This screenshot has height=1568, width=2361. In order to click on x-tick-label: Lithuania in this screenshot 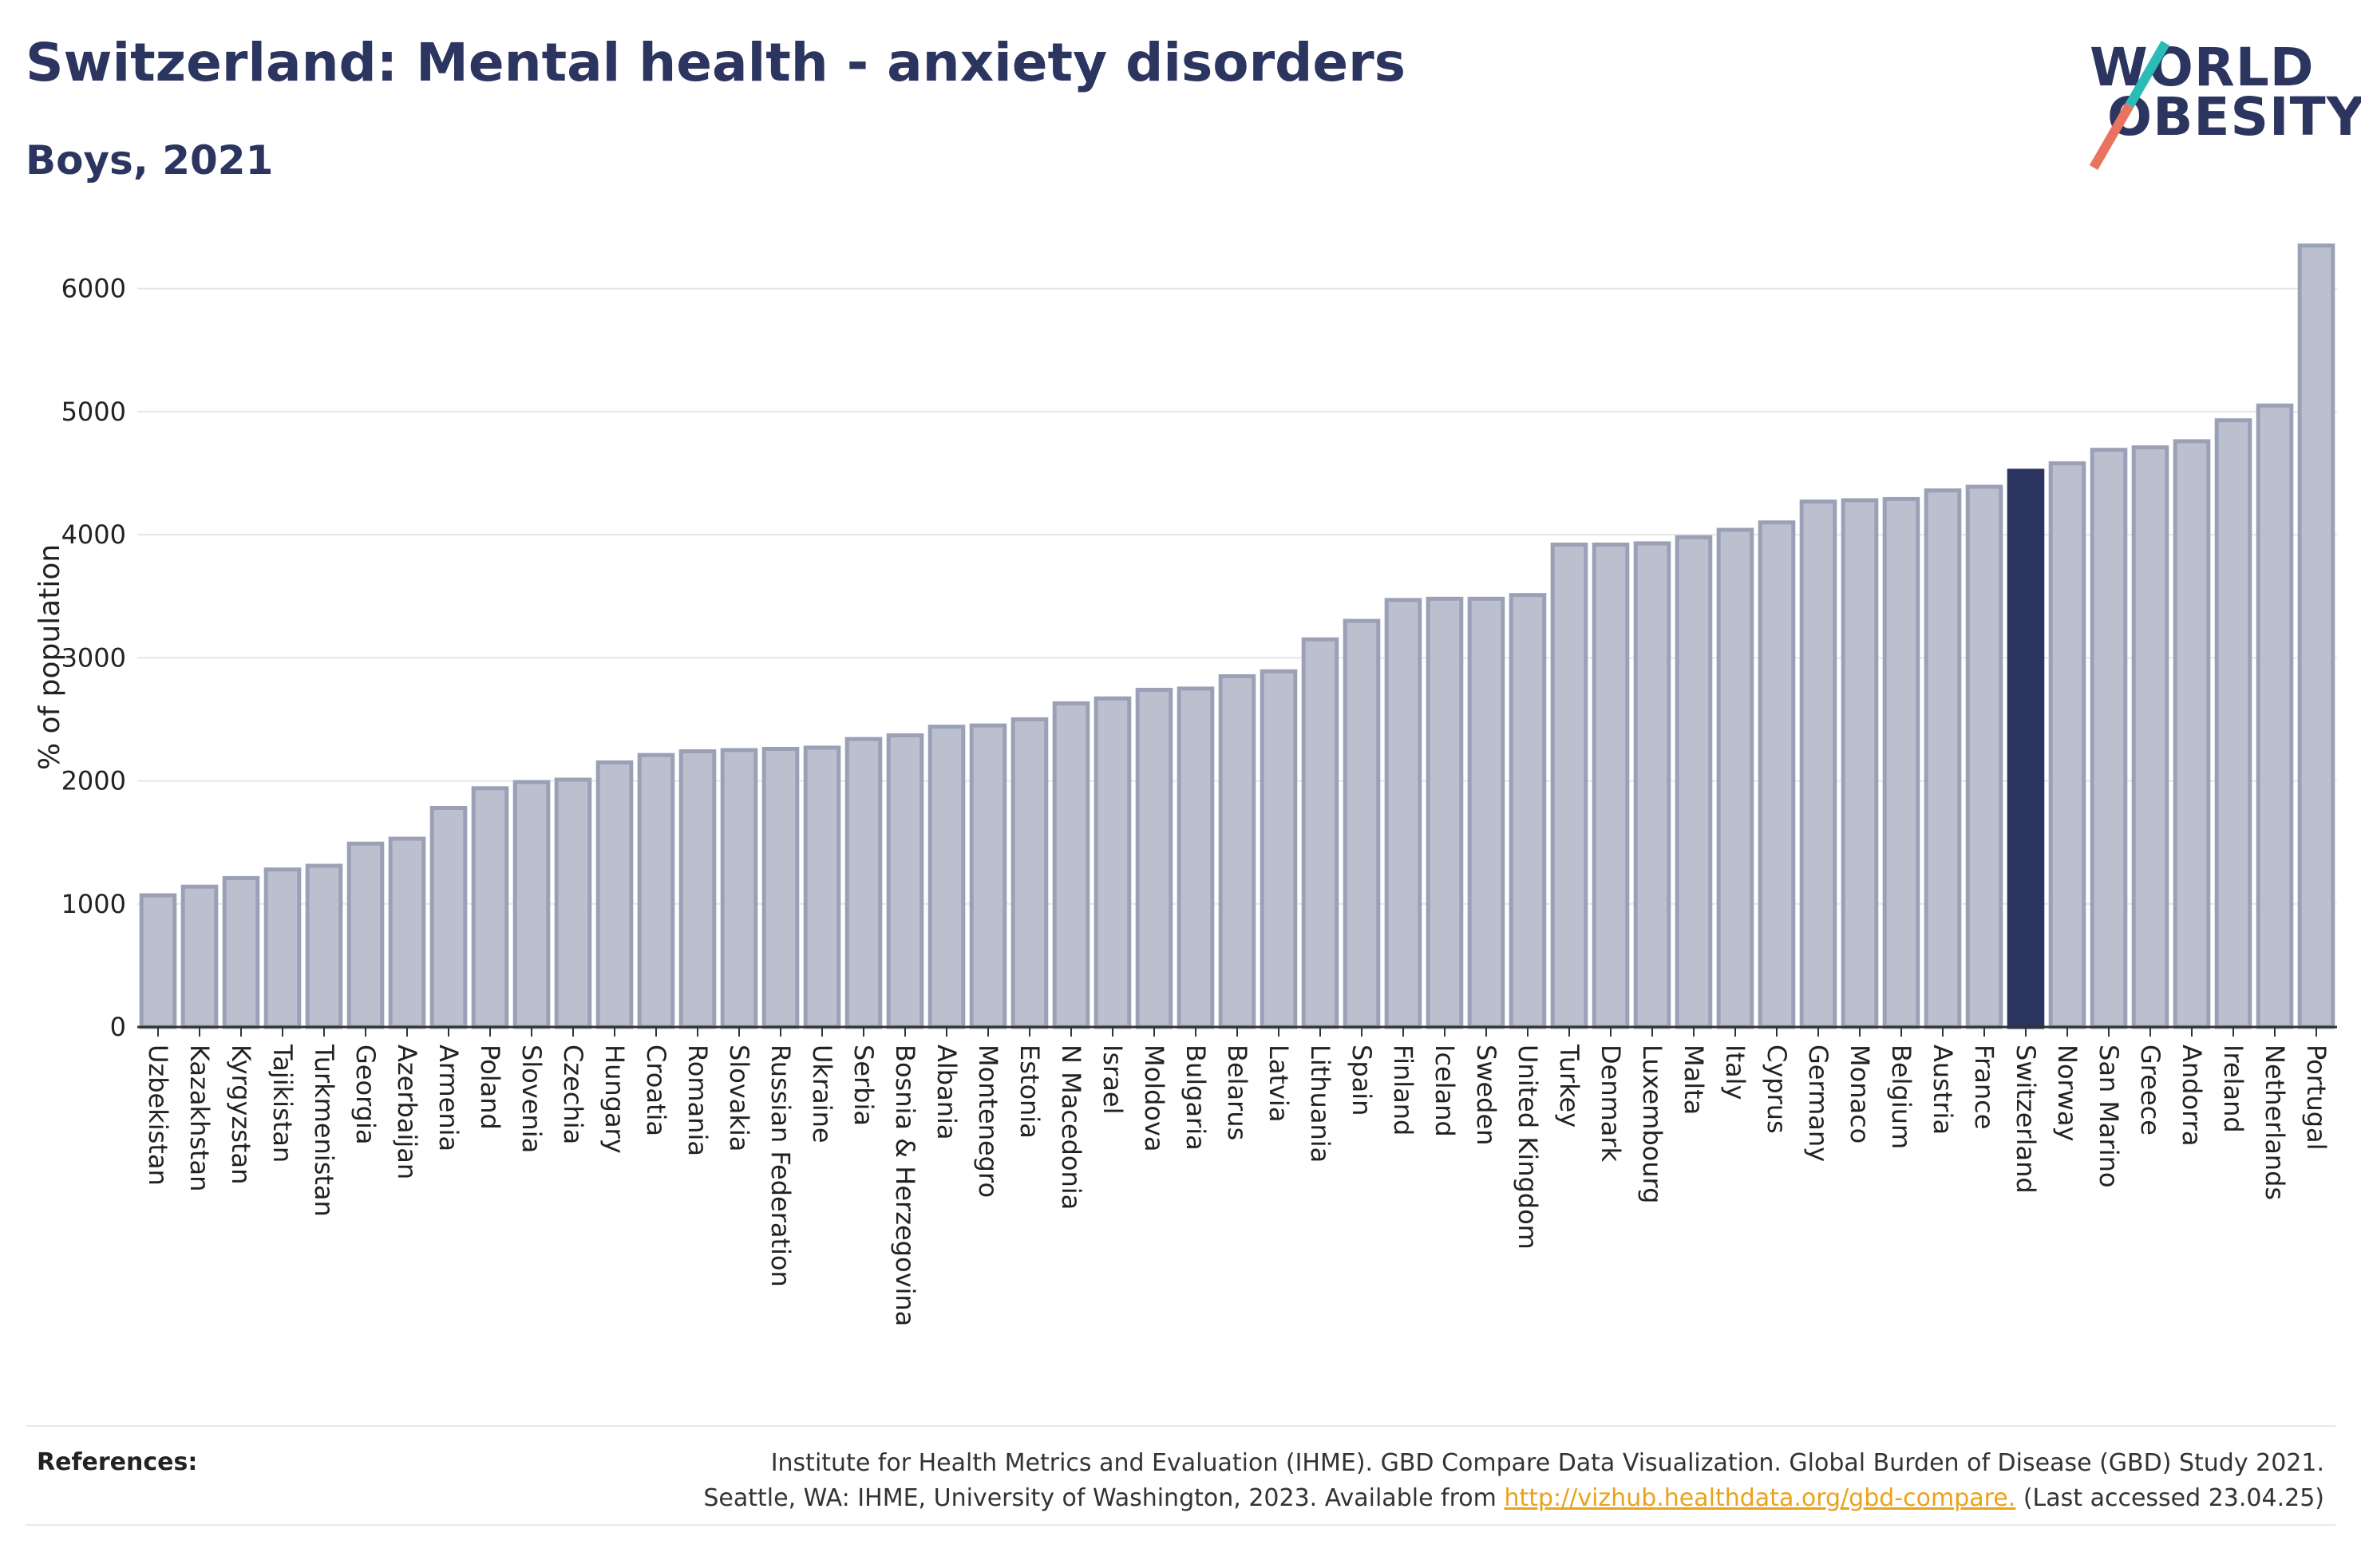, I will do `click(1320, 1104)`.